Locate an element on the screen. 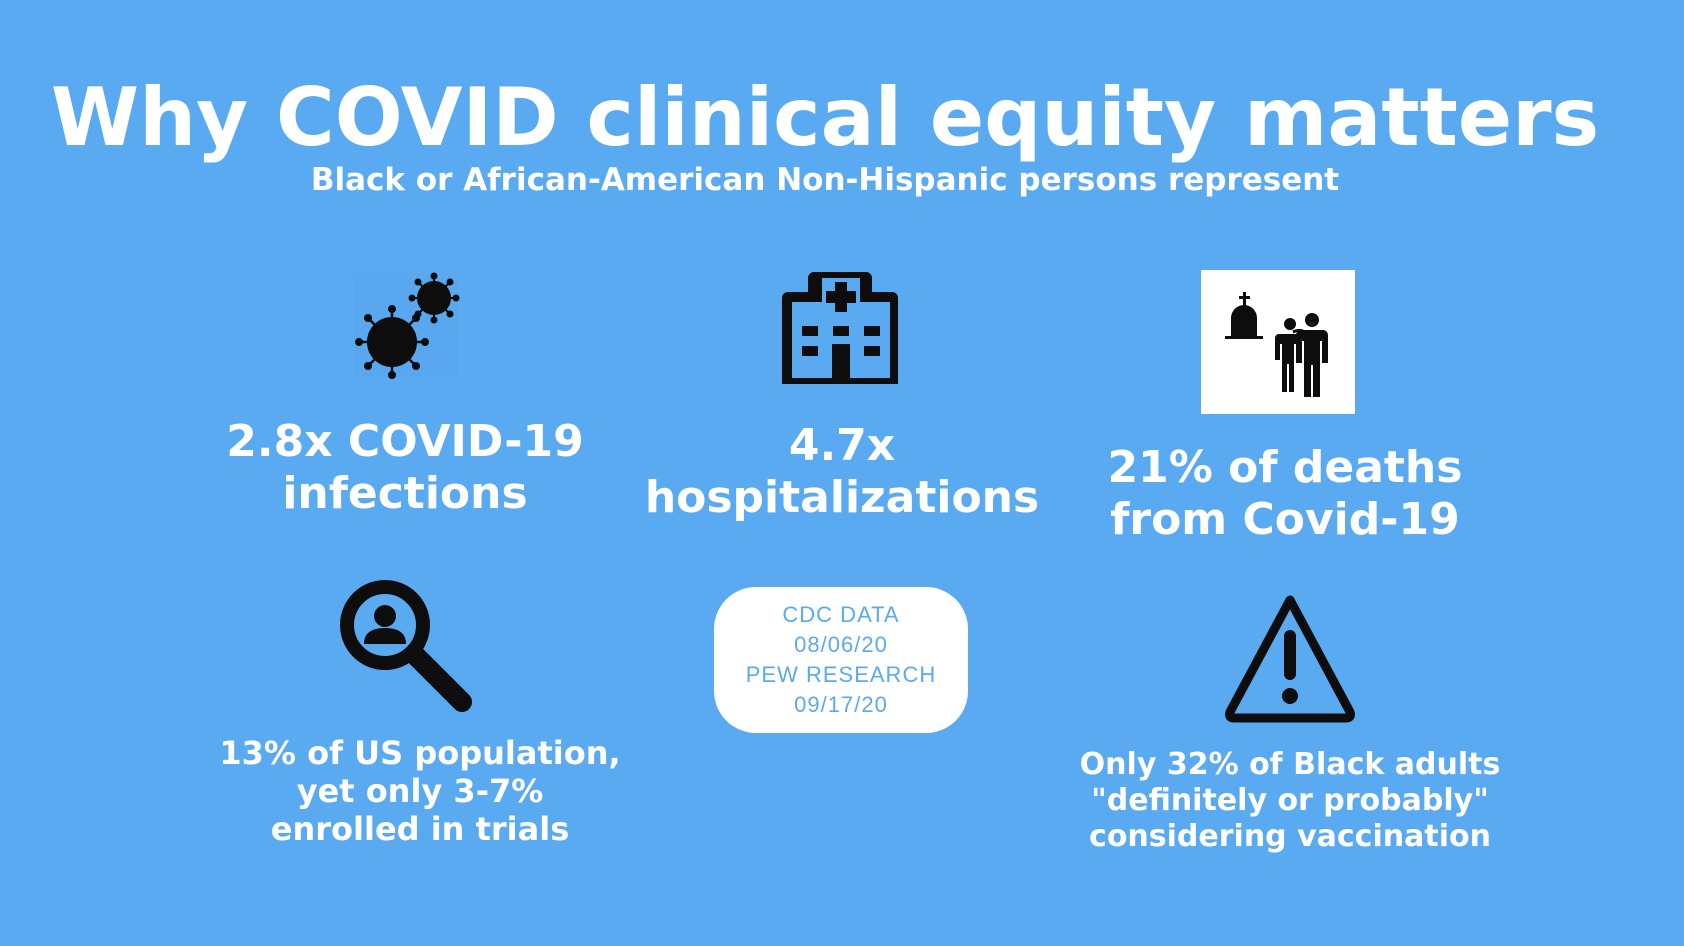 Image resolution: width=1684 pixels, height=946 pixels. warning-icon is located at coordinates (1290, 659).